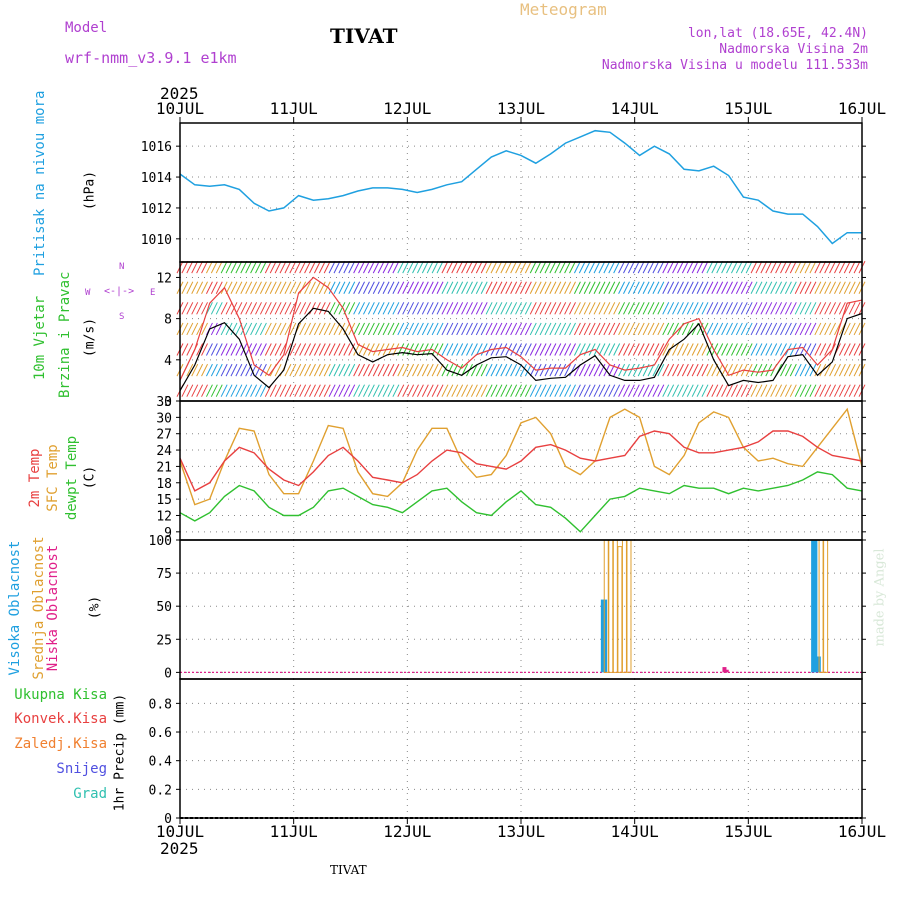 The image size is (900, 900). I want to click on wind-speed-line, so click(521, 349).